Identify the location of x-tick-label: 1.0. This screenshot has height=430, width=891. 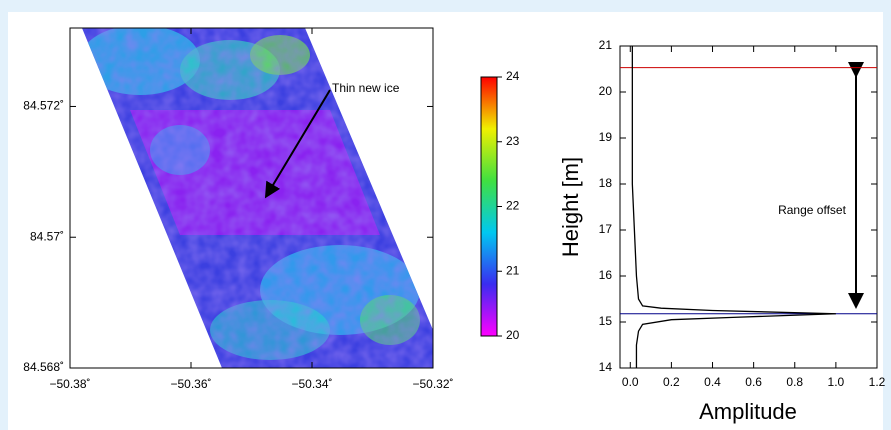
(836, 382).